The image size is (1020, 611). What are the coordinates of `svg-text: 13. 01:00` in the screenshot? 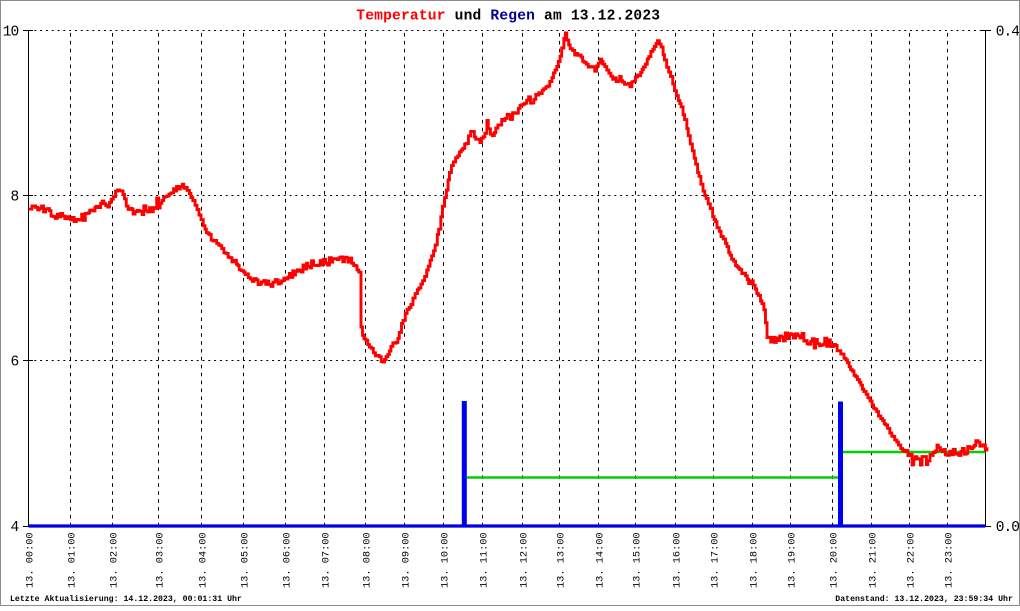 It's located at (72, 560).